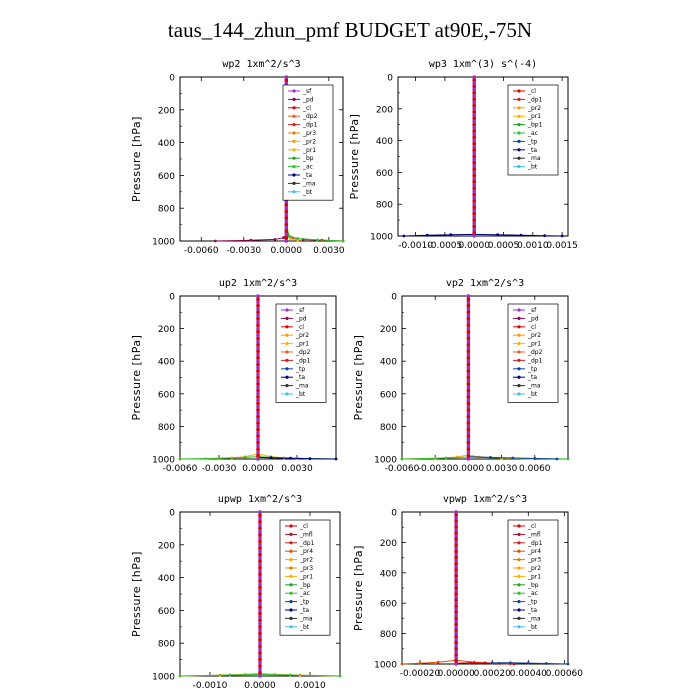 Image resolution: width=700 pixels, height=700 pixels. I want to click on legend-label: _ac, so click(304, 593).